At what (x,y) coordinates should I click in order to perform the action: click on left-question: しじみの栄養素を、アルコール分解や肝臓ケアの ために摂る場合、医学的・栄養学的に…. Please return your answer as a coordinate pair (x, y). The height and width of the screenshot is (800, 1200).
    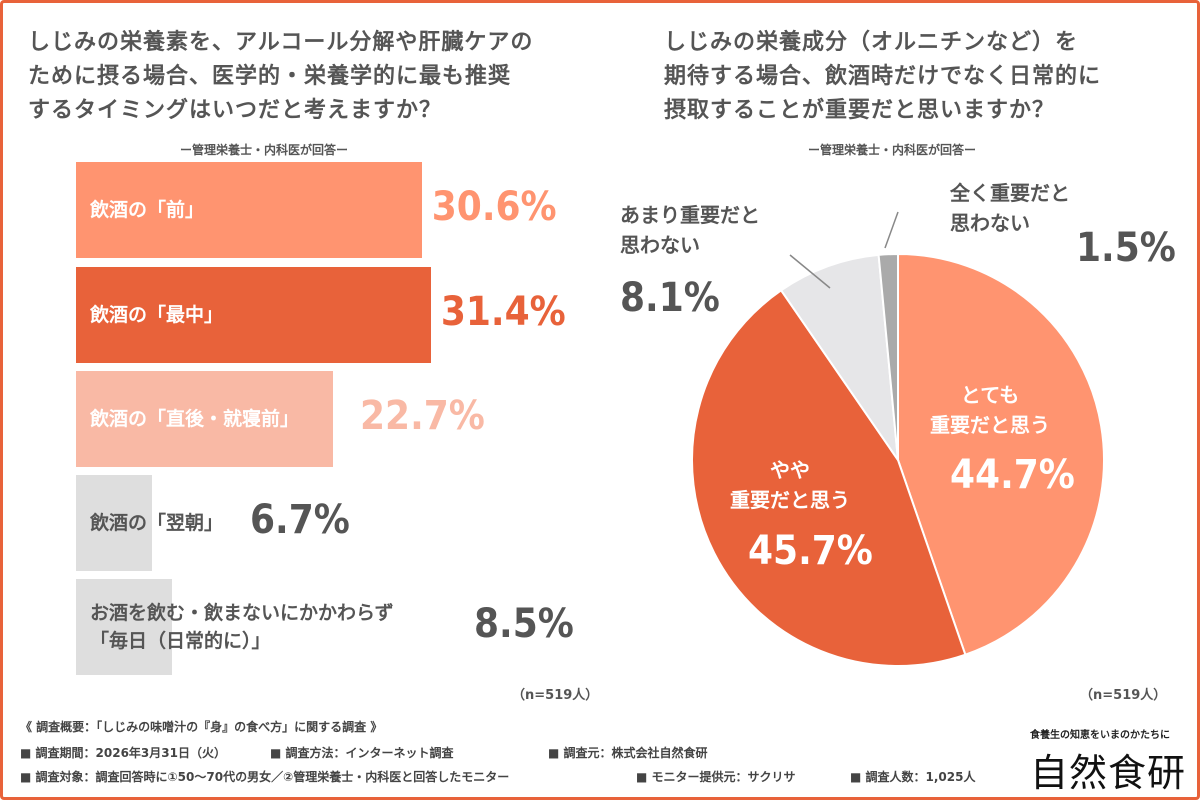
    Looking at the image, I should click on (280, 77).